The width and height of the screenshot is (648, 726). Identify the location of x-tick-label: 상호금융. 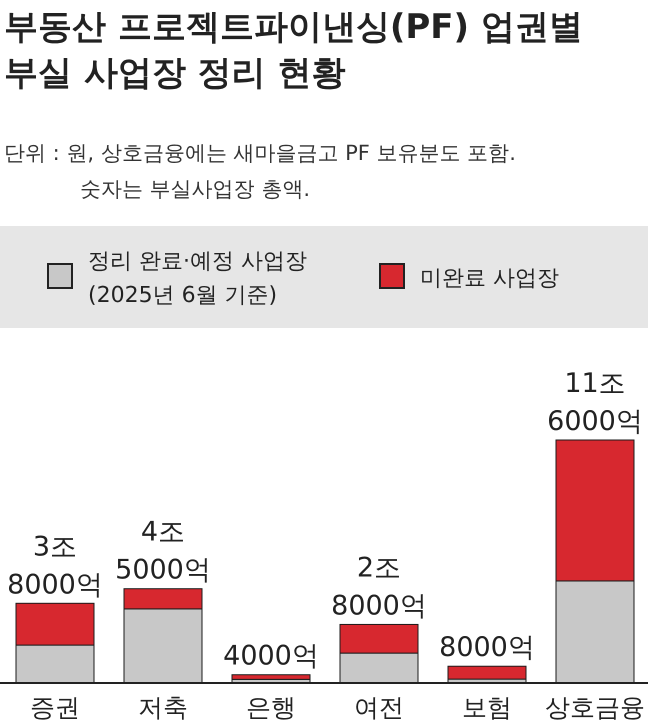
(595, 707).